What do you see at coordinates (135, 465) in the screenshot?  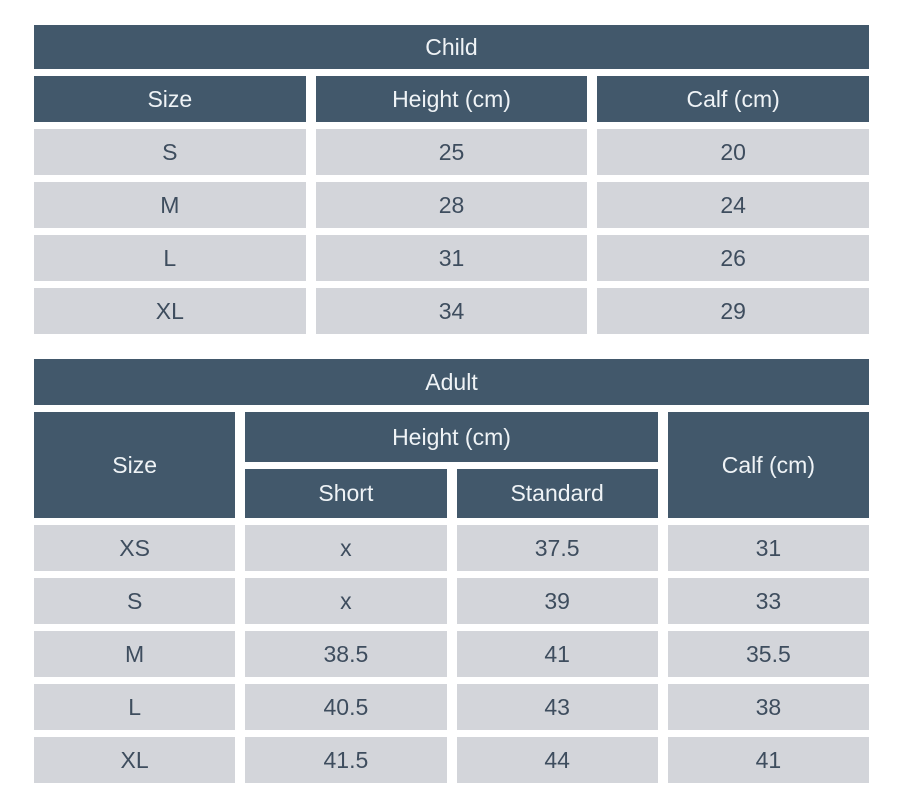 I see `adult-col-header-size: Size` at bounding box center [135, 465].